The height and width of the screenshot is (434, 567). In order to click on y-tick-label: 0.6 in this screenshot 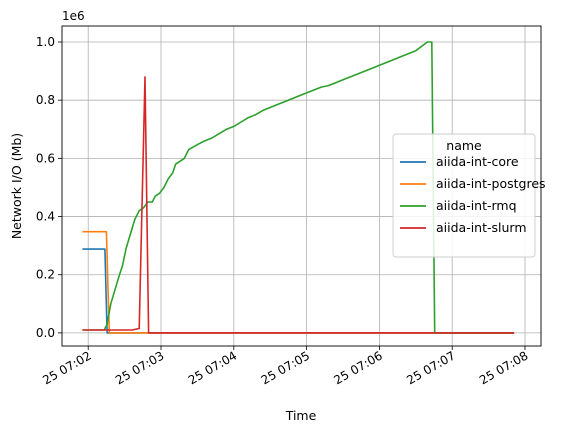, I will do `click(45, 158)`.